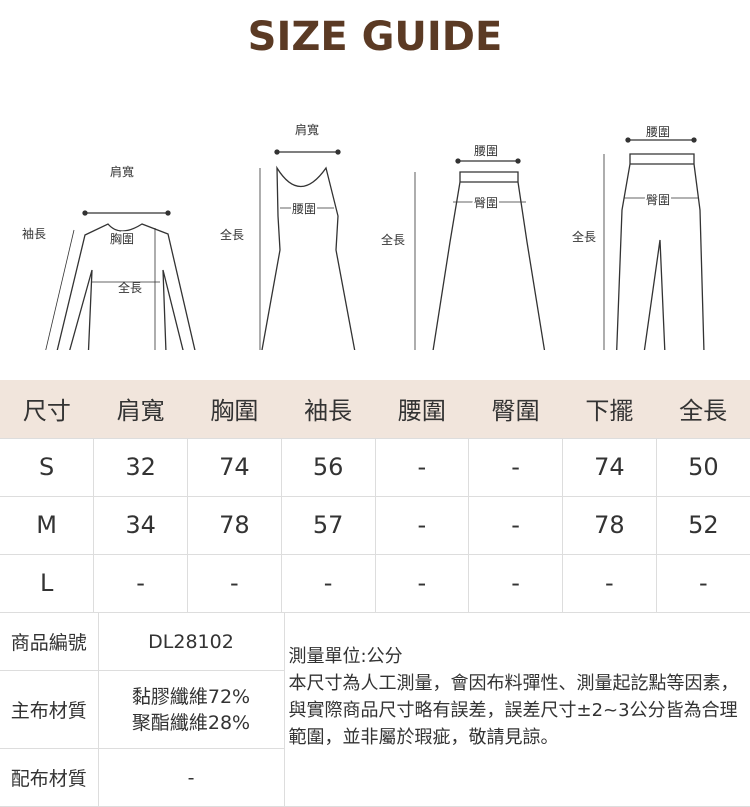 Image resolution: width=750 pixels, height=807 pixels. I want to click on measurement-cell: 50, so click(702, 467).